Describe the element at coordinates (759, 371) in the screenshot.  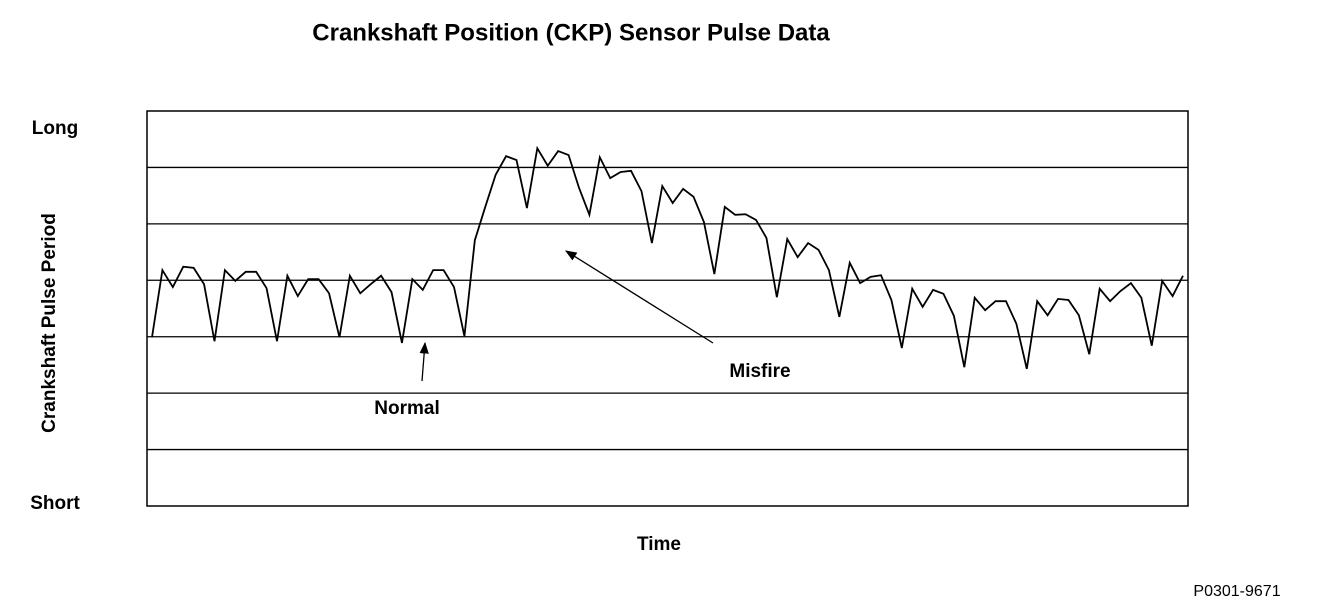
I see `annotation: Misfire` at that location.